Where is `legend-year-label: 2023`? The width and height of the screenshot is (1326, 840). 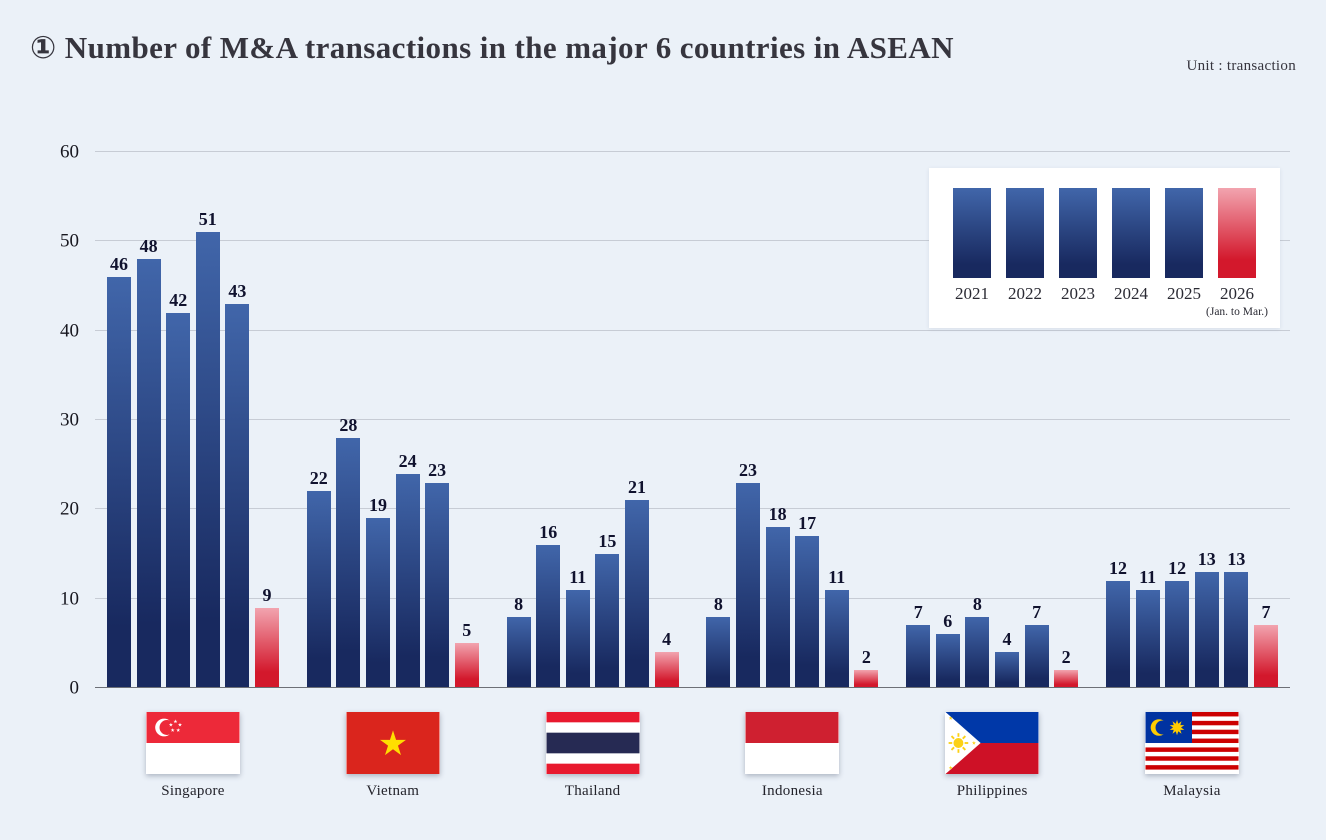 legend-year-label: 2023 is located at coordinates (1078, 293).